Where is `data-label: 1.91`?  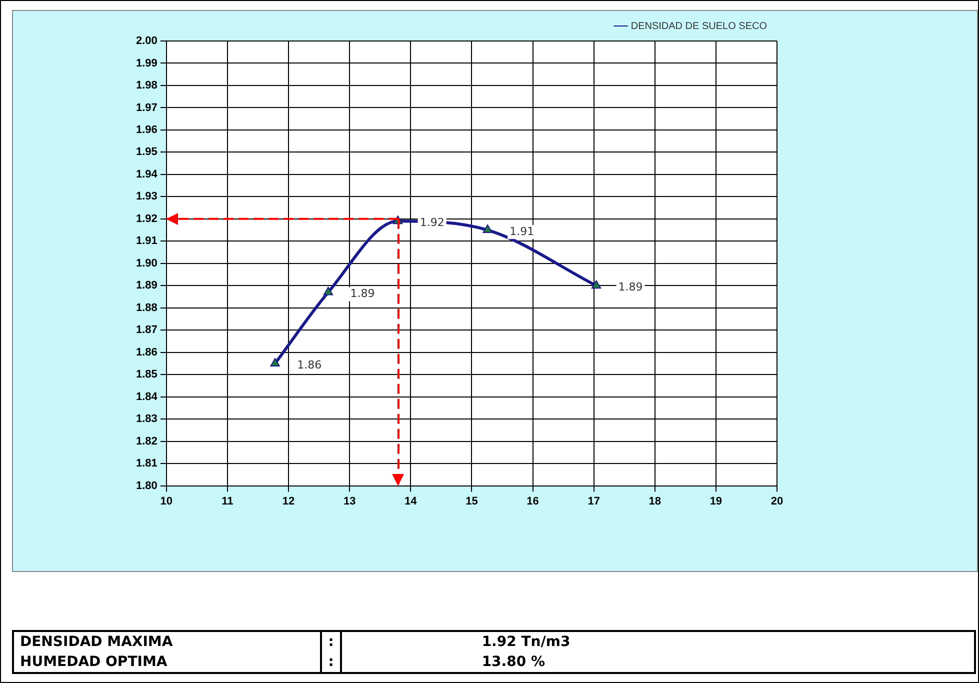
data-label: 1.91 is located at coordinates (522, 231).